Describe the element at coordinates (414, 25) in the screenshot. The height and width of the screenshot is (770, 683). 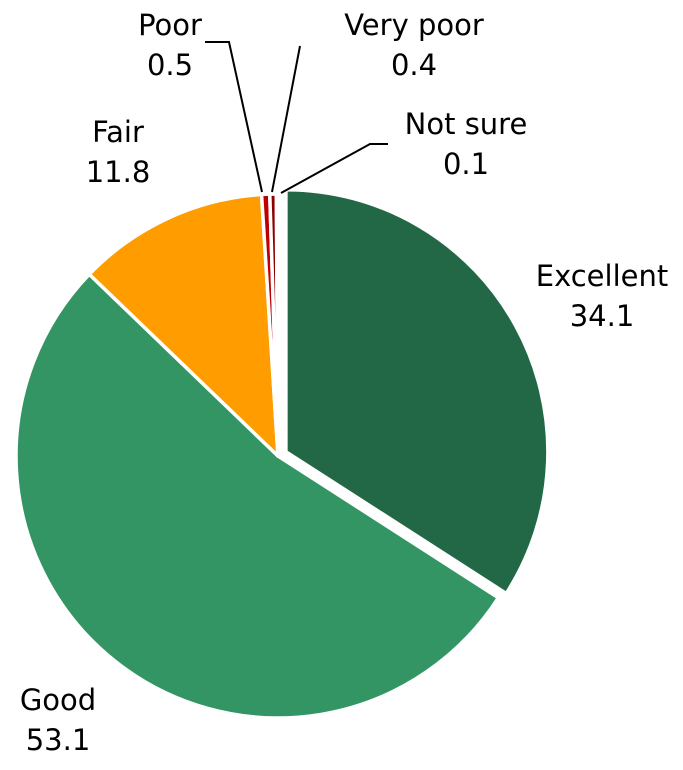
I see `data-label-category: Very poor` at that location.